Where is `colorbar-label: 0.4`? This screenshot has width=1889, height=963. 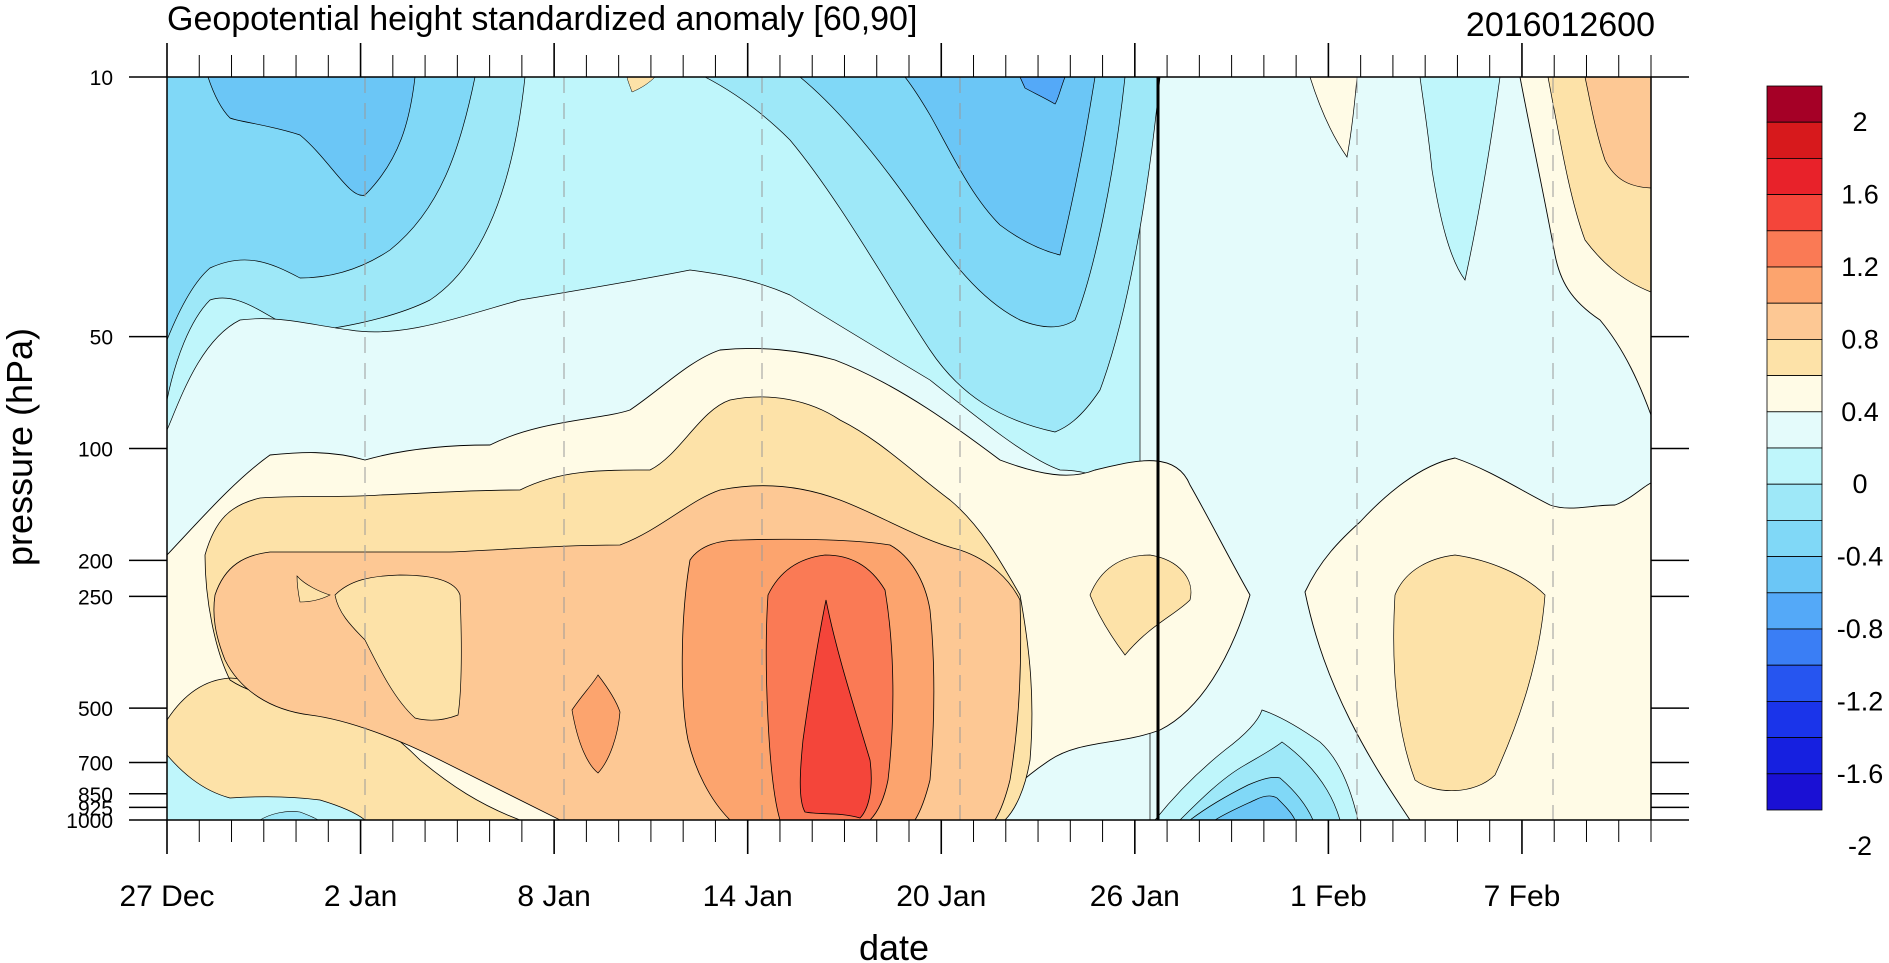 colorbar-label: 0.4 is located at coordinates (1860, 412).